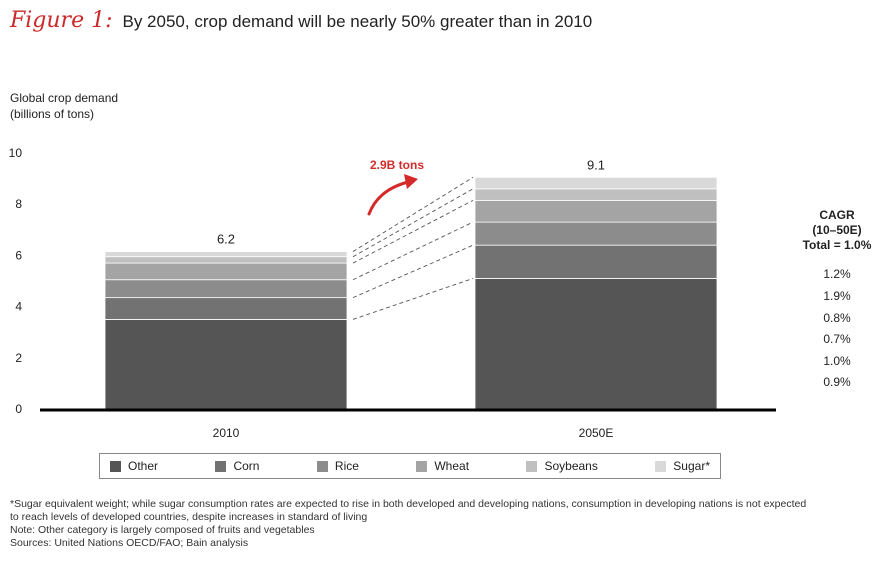  What do you see at coordinates (837, 274) in the screenshot?
I see `cagr-value: 1.2%` at bounding box center [837, 274].